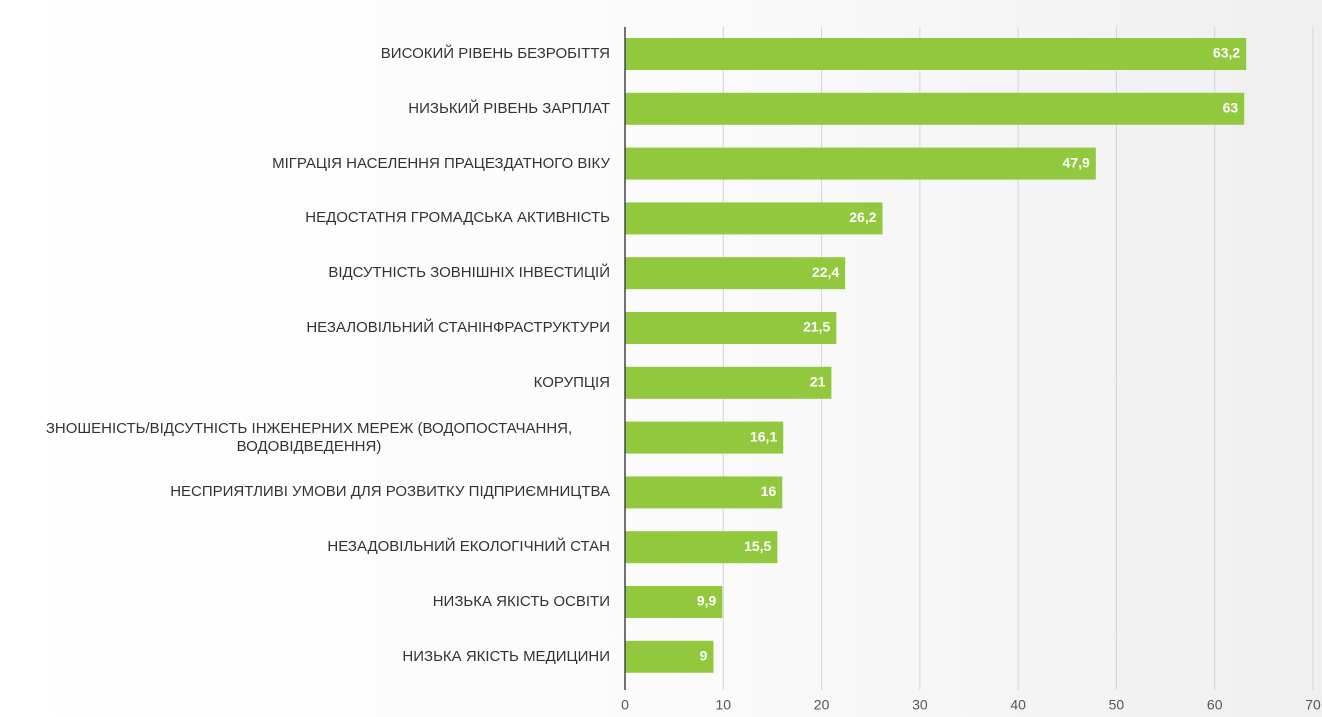 The height and width of the screenshot is (717, 1322). Describe the element at coordinates (862, 217) in the screenshot. I see `data-label: 26,2` at that location.